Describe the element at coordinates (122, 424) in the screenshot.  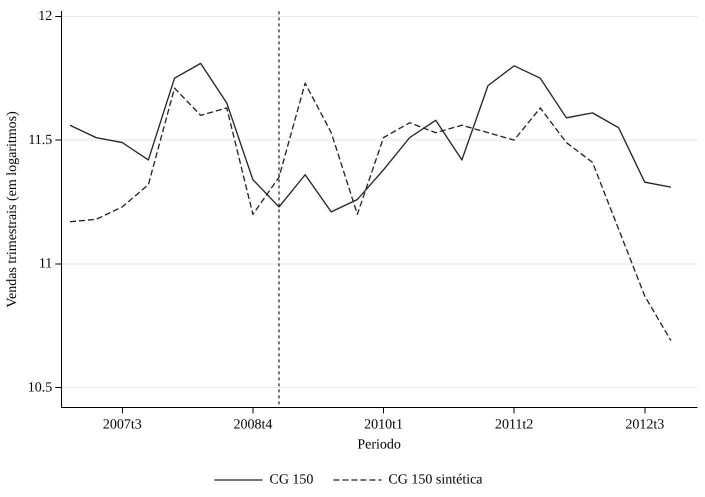
I see `x-tick-label: 2007t3` at that location.